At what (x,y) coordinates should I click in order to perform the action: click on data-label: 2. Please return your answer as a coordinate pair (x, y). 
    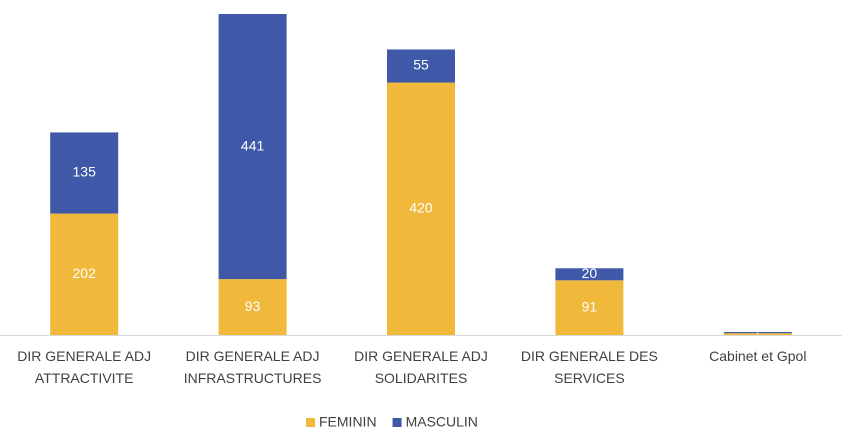
    Looking at the image, I should click on (757, 333).